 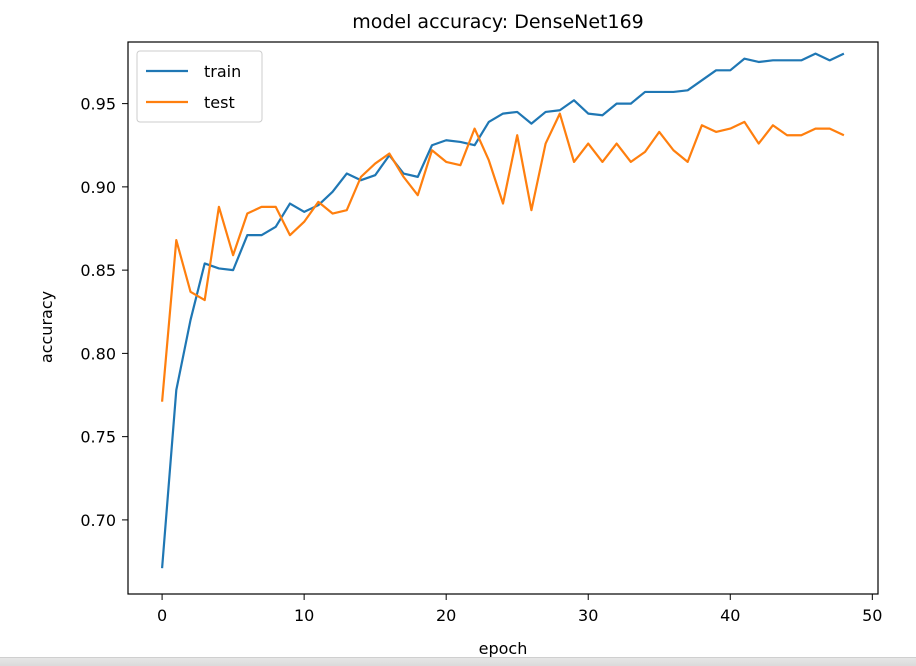 I want to click on y-tick-label: 0.80, so click(x=98, y=353).